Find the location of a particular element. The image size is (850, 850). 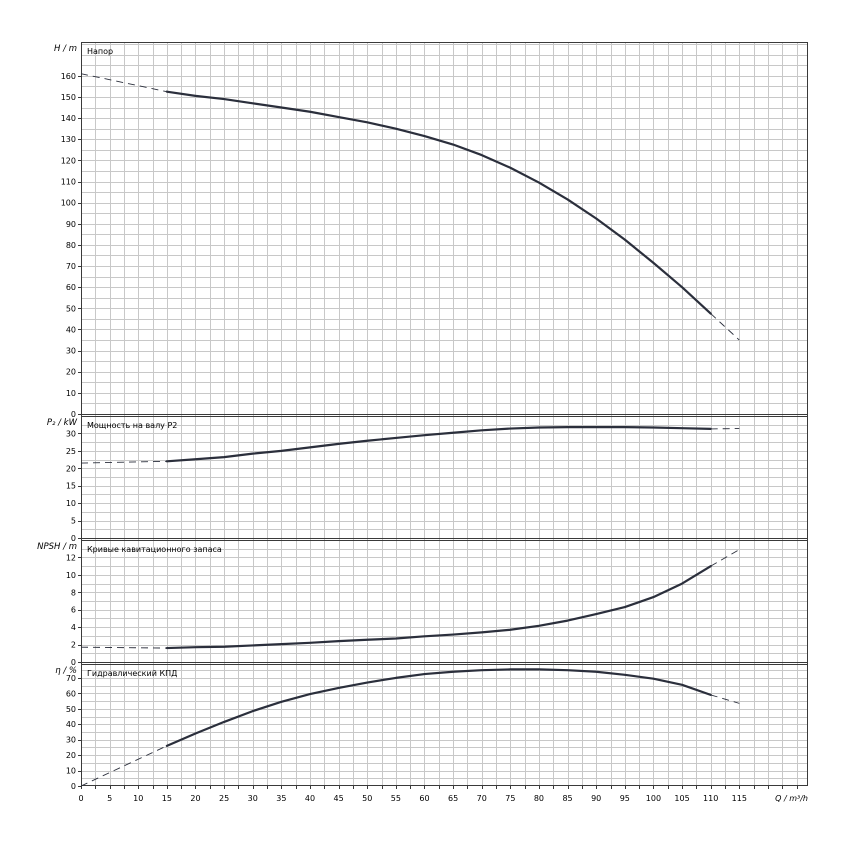

npsh-panel-title: Кривые кавитационного запаса is located at coordinates (154, 549).